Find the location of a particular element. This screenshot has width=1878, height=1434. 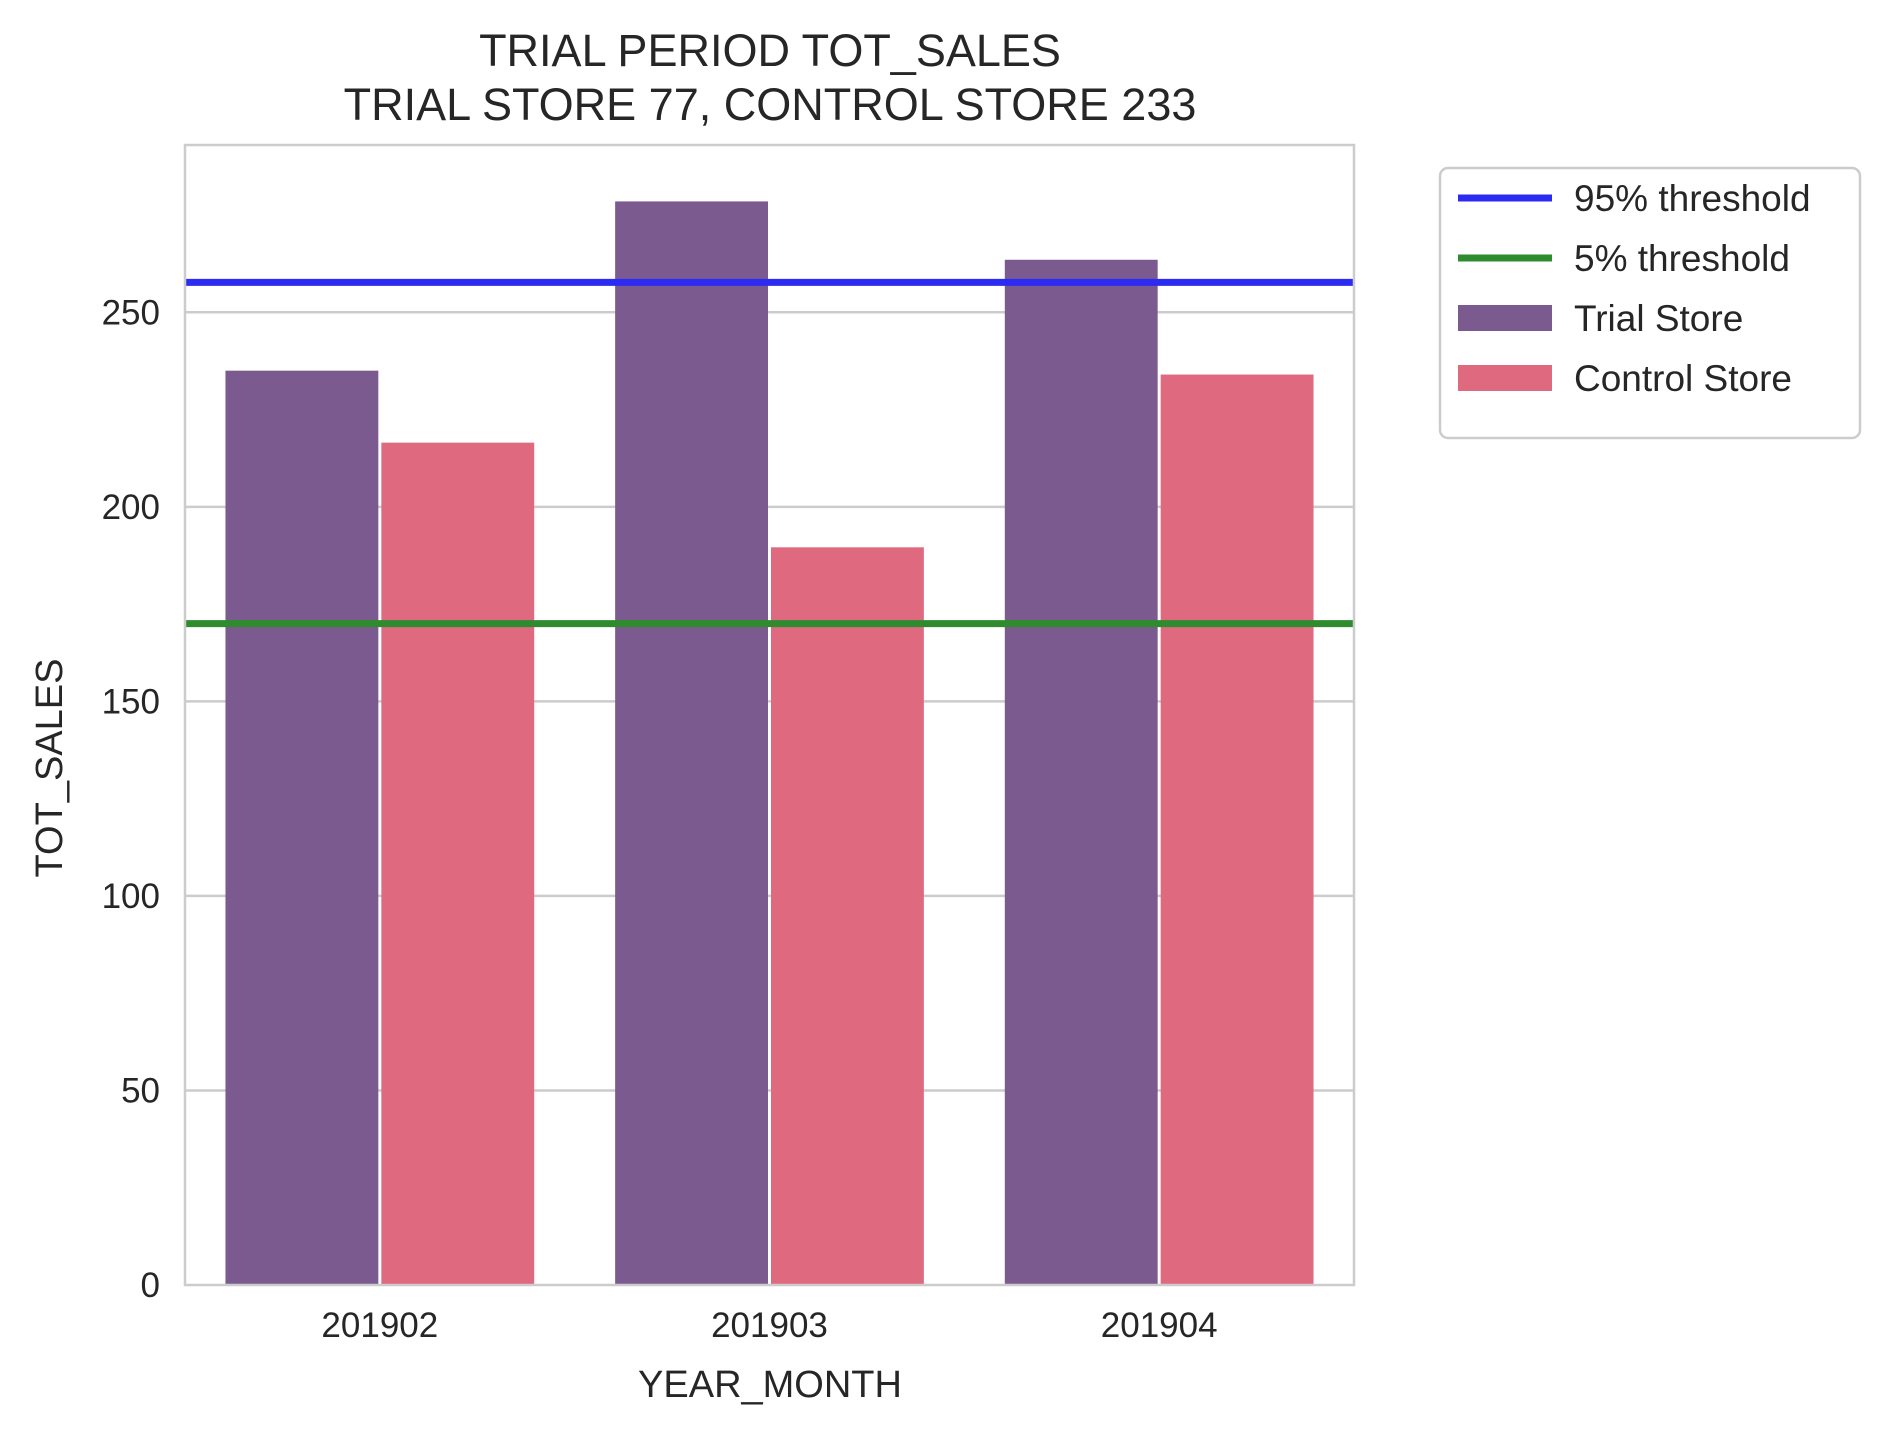

legend-label: Trial Store is located at coordinates (1658, 318).